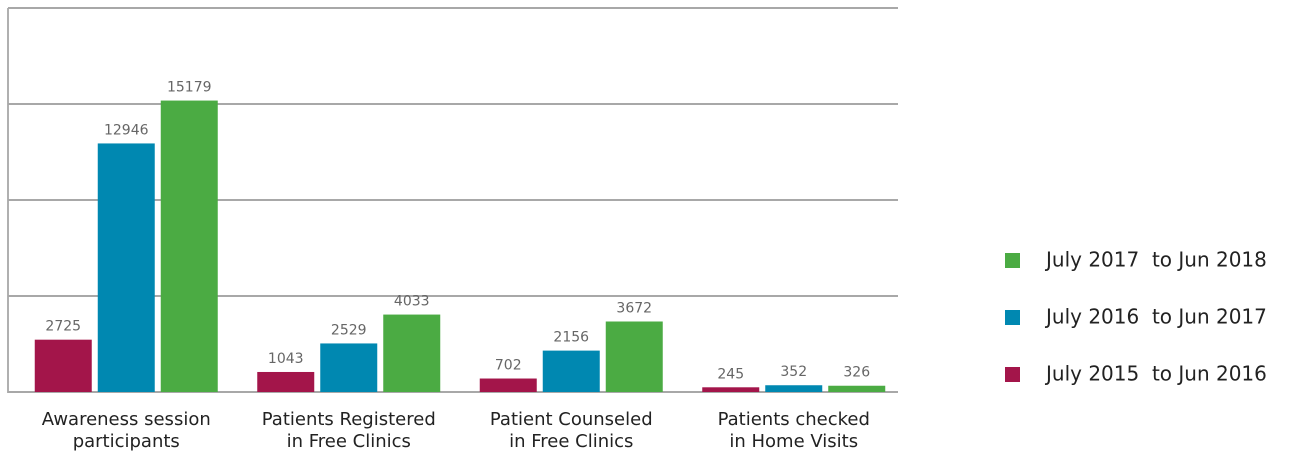 The height and width of the screenshot is (457, 1305). Describe the element at coordinates (508, 366) in the screenshot. I see `value-label: 702` at that location.